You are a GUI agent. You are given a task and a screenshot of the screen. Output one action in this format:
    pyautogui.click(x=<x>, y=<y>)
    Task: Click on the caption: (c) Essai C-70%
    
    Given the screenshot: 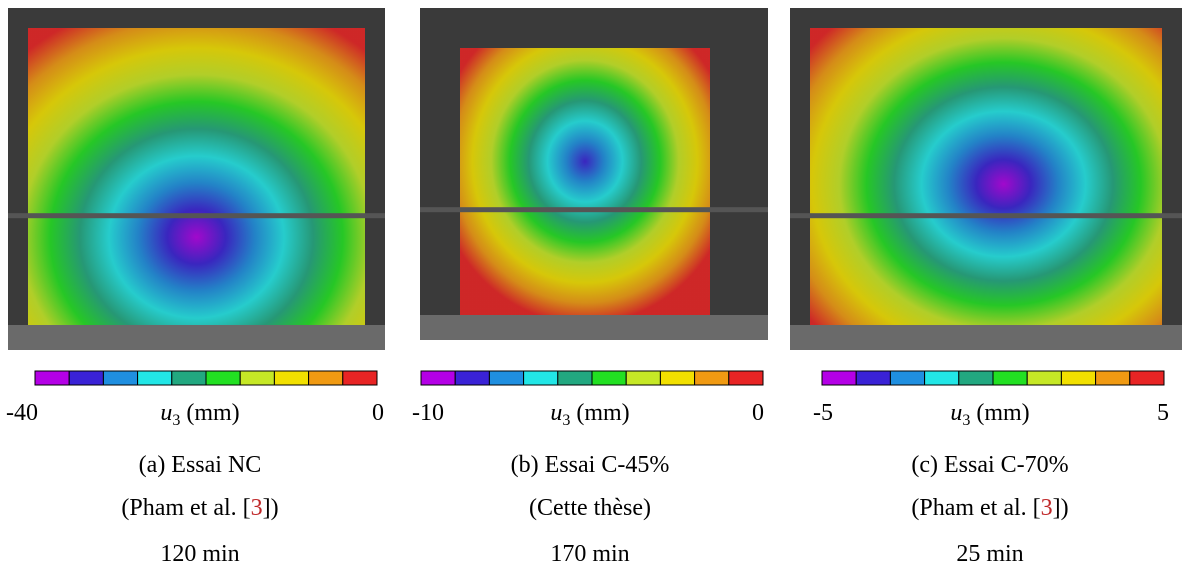 What is the action you would take?
    pyautogui.click(x=989, y=465)
    